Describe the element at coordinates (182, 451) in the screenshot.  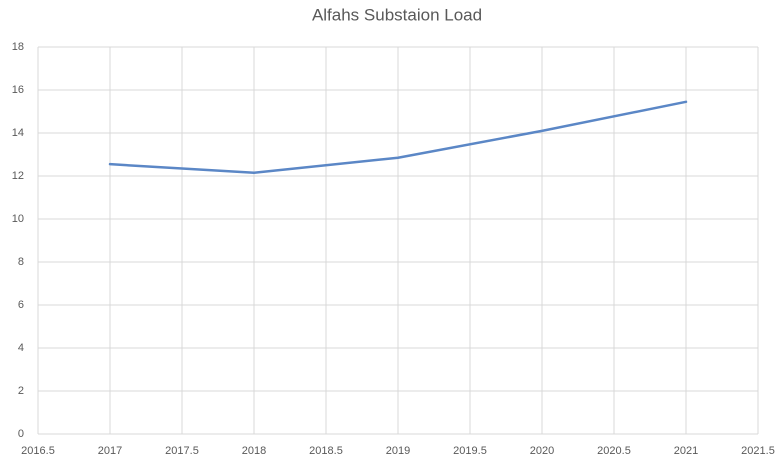
I see `x-tick-label: 2017.5` at that location.